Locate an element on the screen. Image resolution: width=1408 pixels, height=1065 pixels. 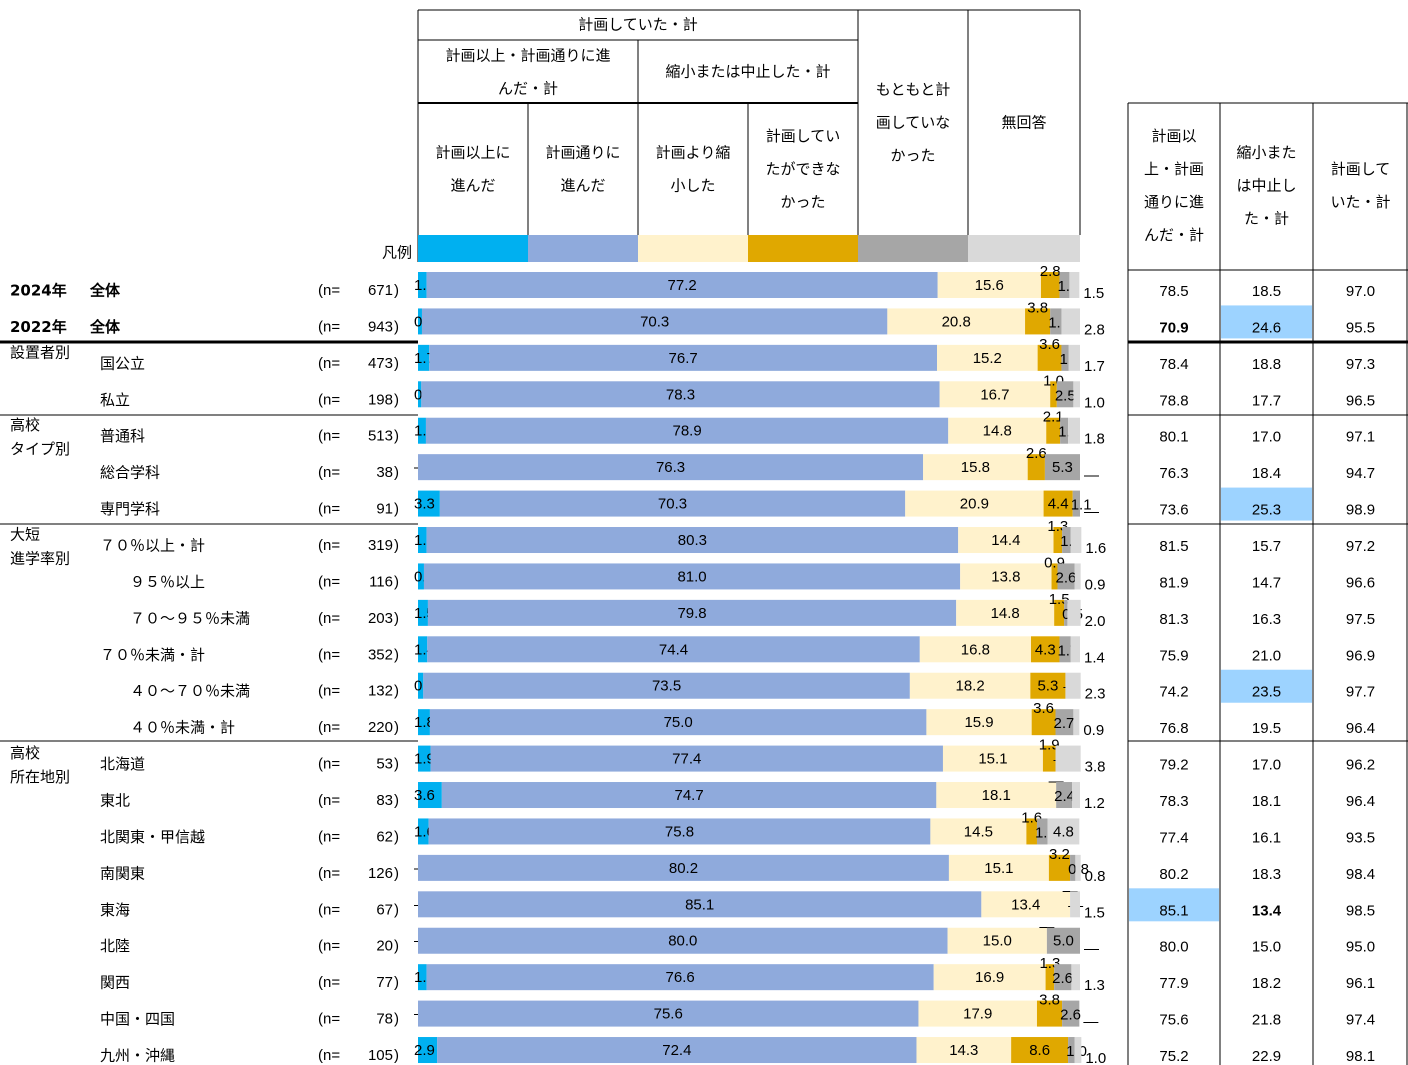
header-group: 縮小または中止した・計 is located at coordinates (747, 72).